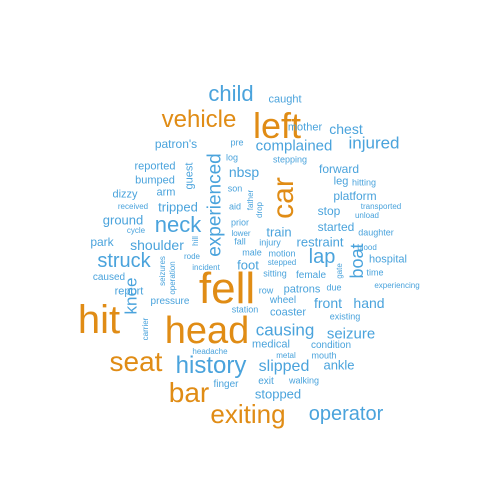 This screenshot has height=504, width=504. I want to click on word-slipped: slipped, so click(284, 366).